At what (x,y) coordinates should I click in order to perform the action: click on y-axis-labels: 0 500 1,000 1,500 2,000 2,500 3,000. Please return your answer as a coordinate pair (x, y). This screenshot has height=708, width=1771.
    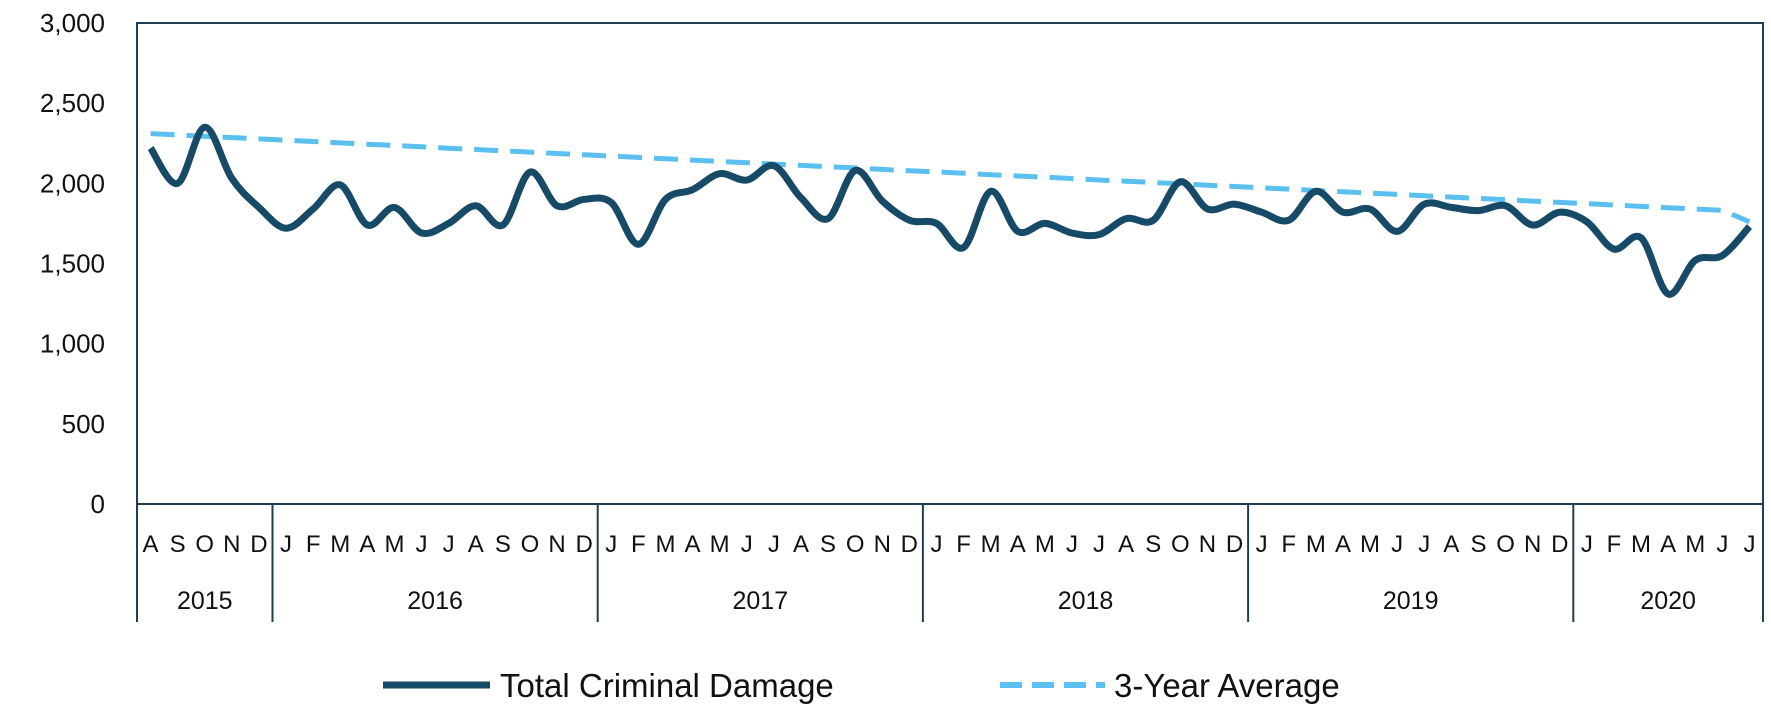
    Looking at the image, I should click on (72, 263).